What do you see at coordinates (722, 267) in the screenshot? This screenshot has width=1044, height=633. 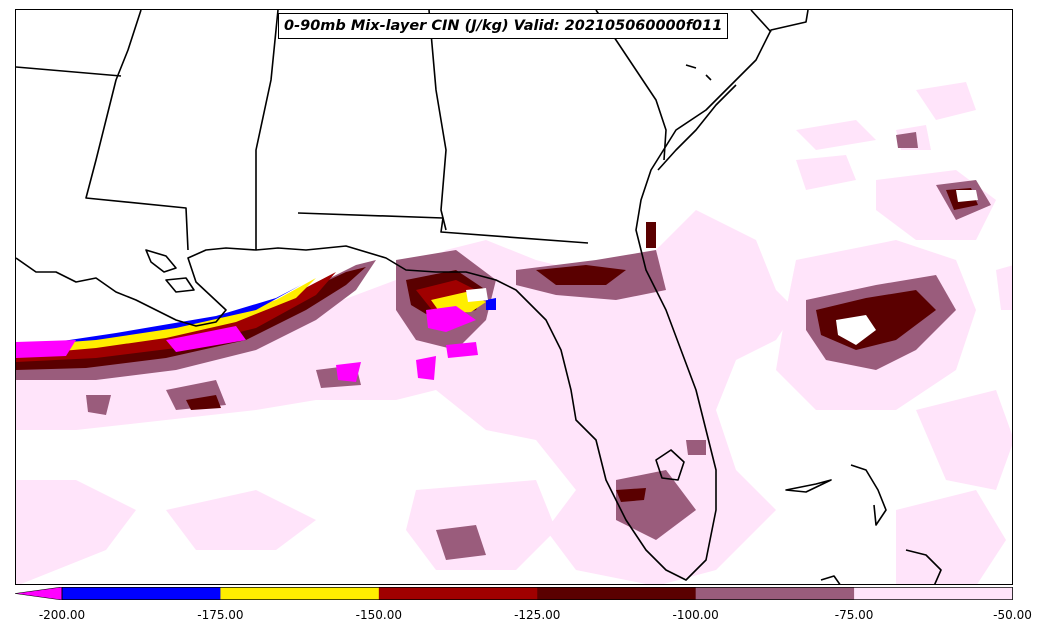 I see `cin-field-holes` at bounding box center [722, 267].